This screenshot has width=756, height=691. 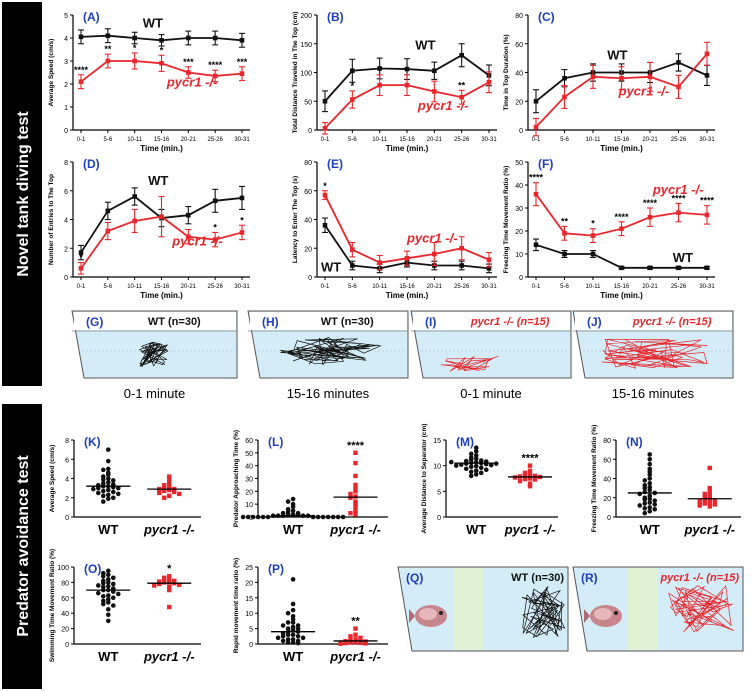 What do you see at coordinates (328, 393) in the screenshot?
I see `track-caption: 15-16 minutes` at bounding box center [328, 393].